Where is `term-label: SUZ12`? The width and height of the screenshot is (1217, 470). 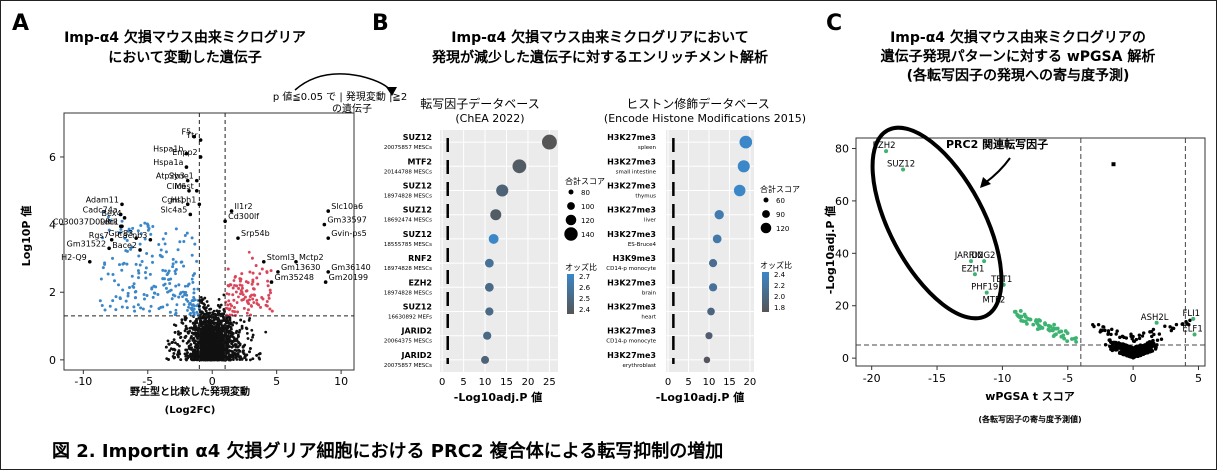 term-label: SUZ12 is located at coordinates (417, 234).